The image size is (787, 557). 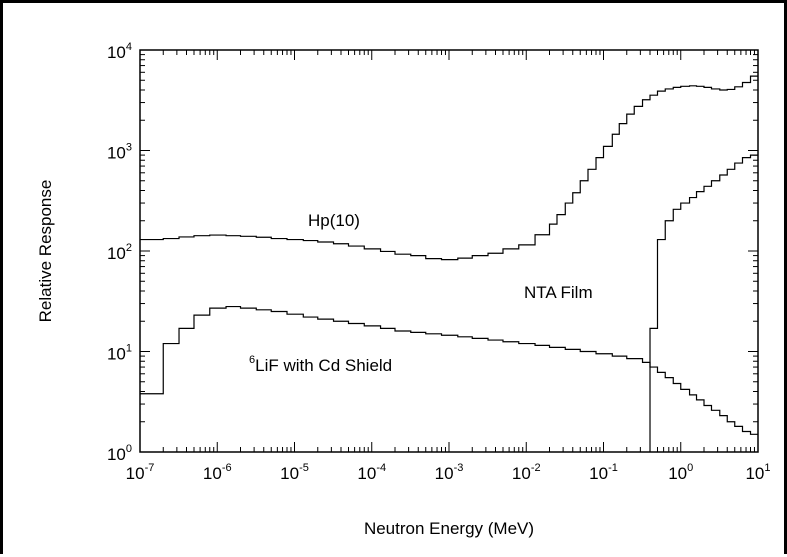 I want to click on x-tick-label: 10⁻³, so click(x=449, y=472).